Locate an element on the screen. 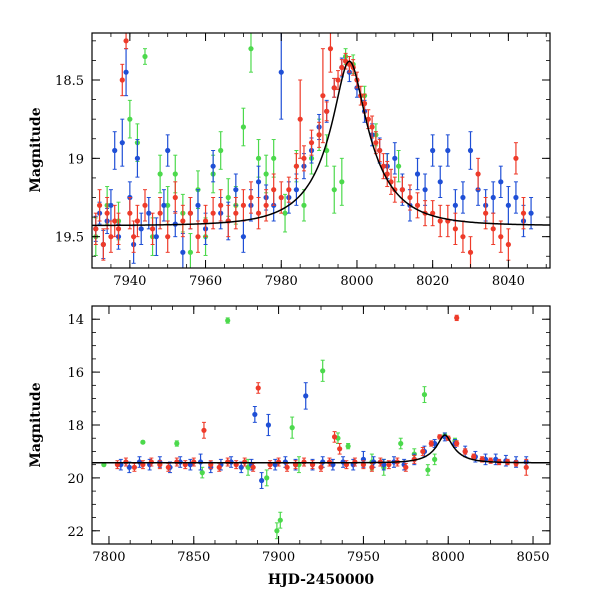 The height and width of the screenshot is (600, 600). x-tick-label: 7850 is located at coordinates (193, 557).